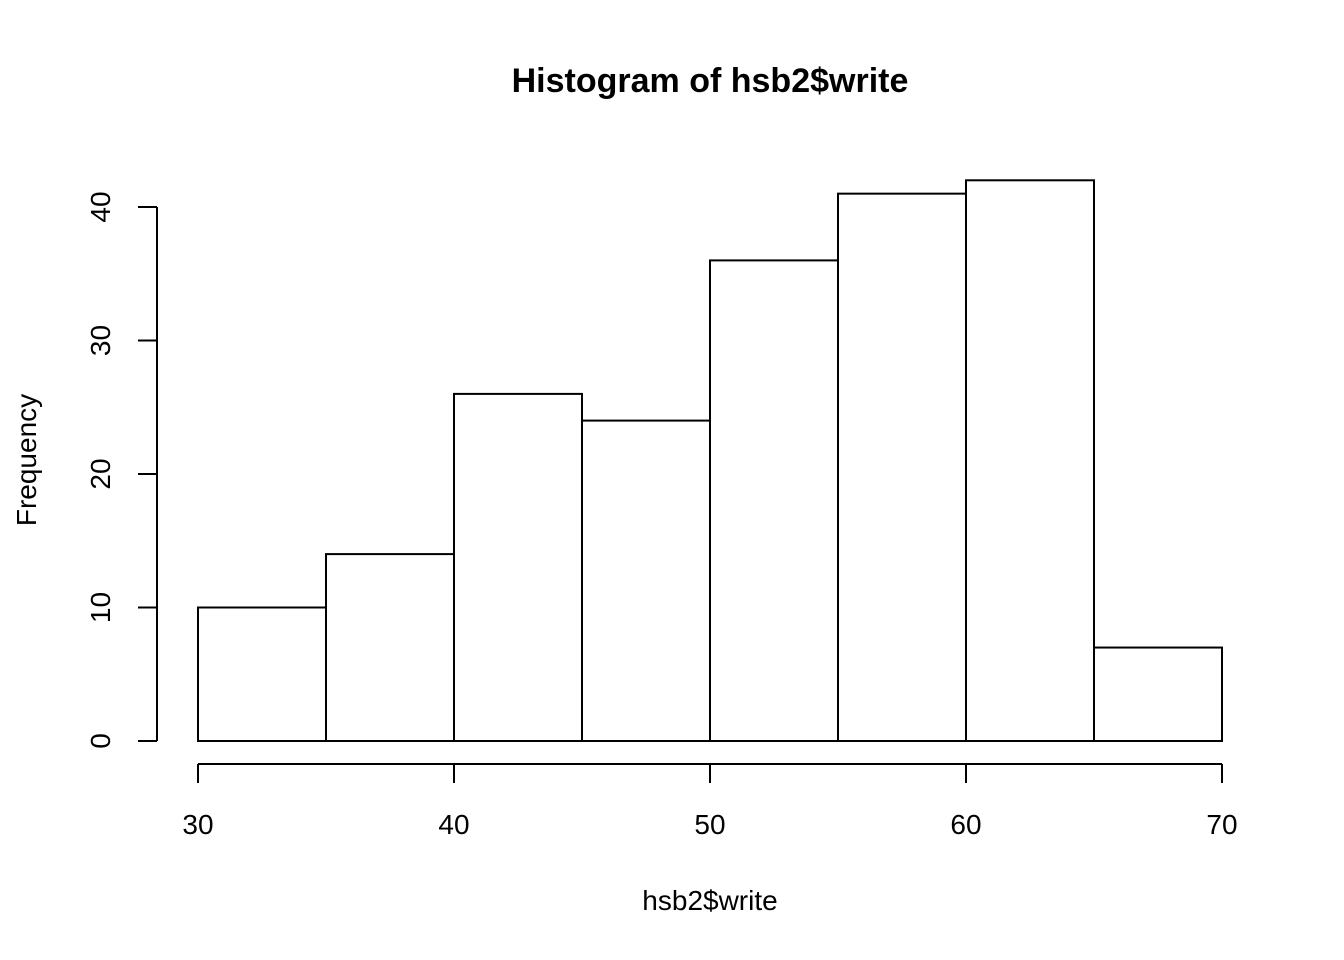 This screenshot has width=1344, height=960. What do you see at coordinates (100, 340) in the screenshot?
I see `y-tick-label: 30` at bounding box center [100, 340].